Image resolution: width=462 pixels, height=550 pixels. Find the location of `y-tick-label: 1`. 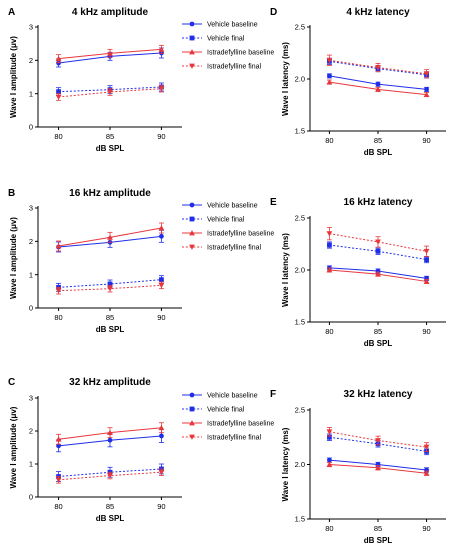

y-tick-label: 1 is located at coordinates (31, 274).